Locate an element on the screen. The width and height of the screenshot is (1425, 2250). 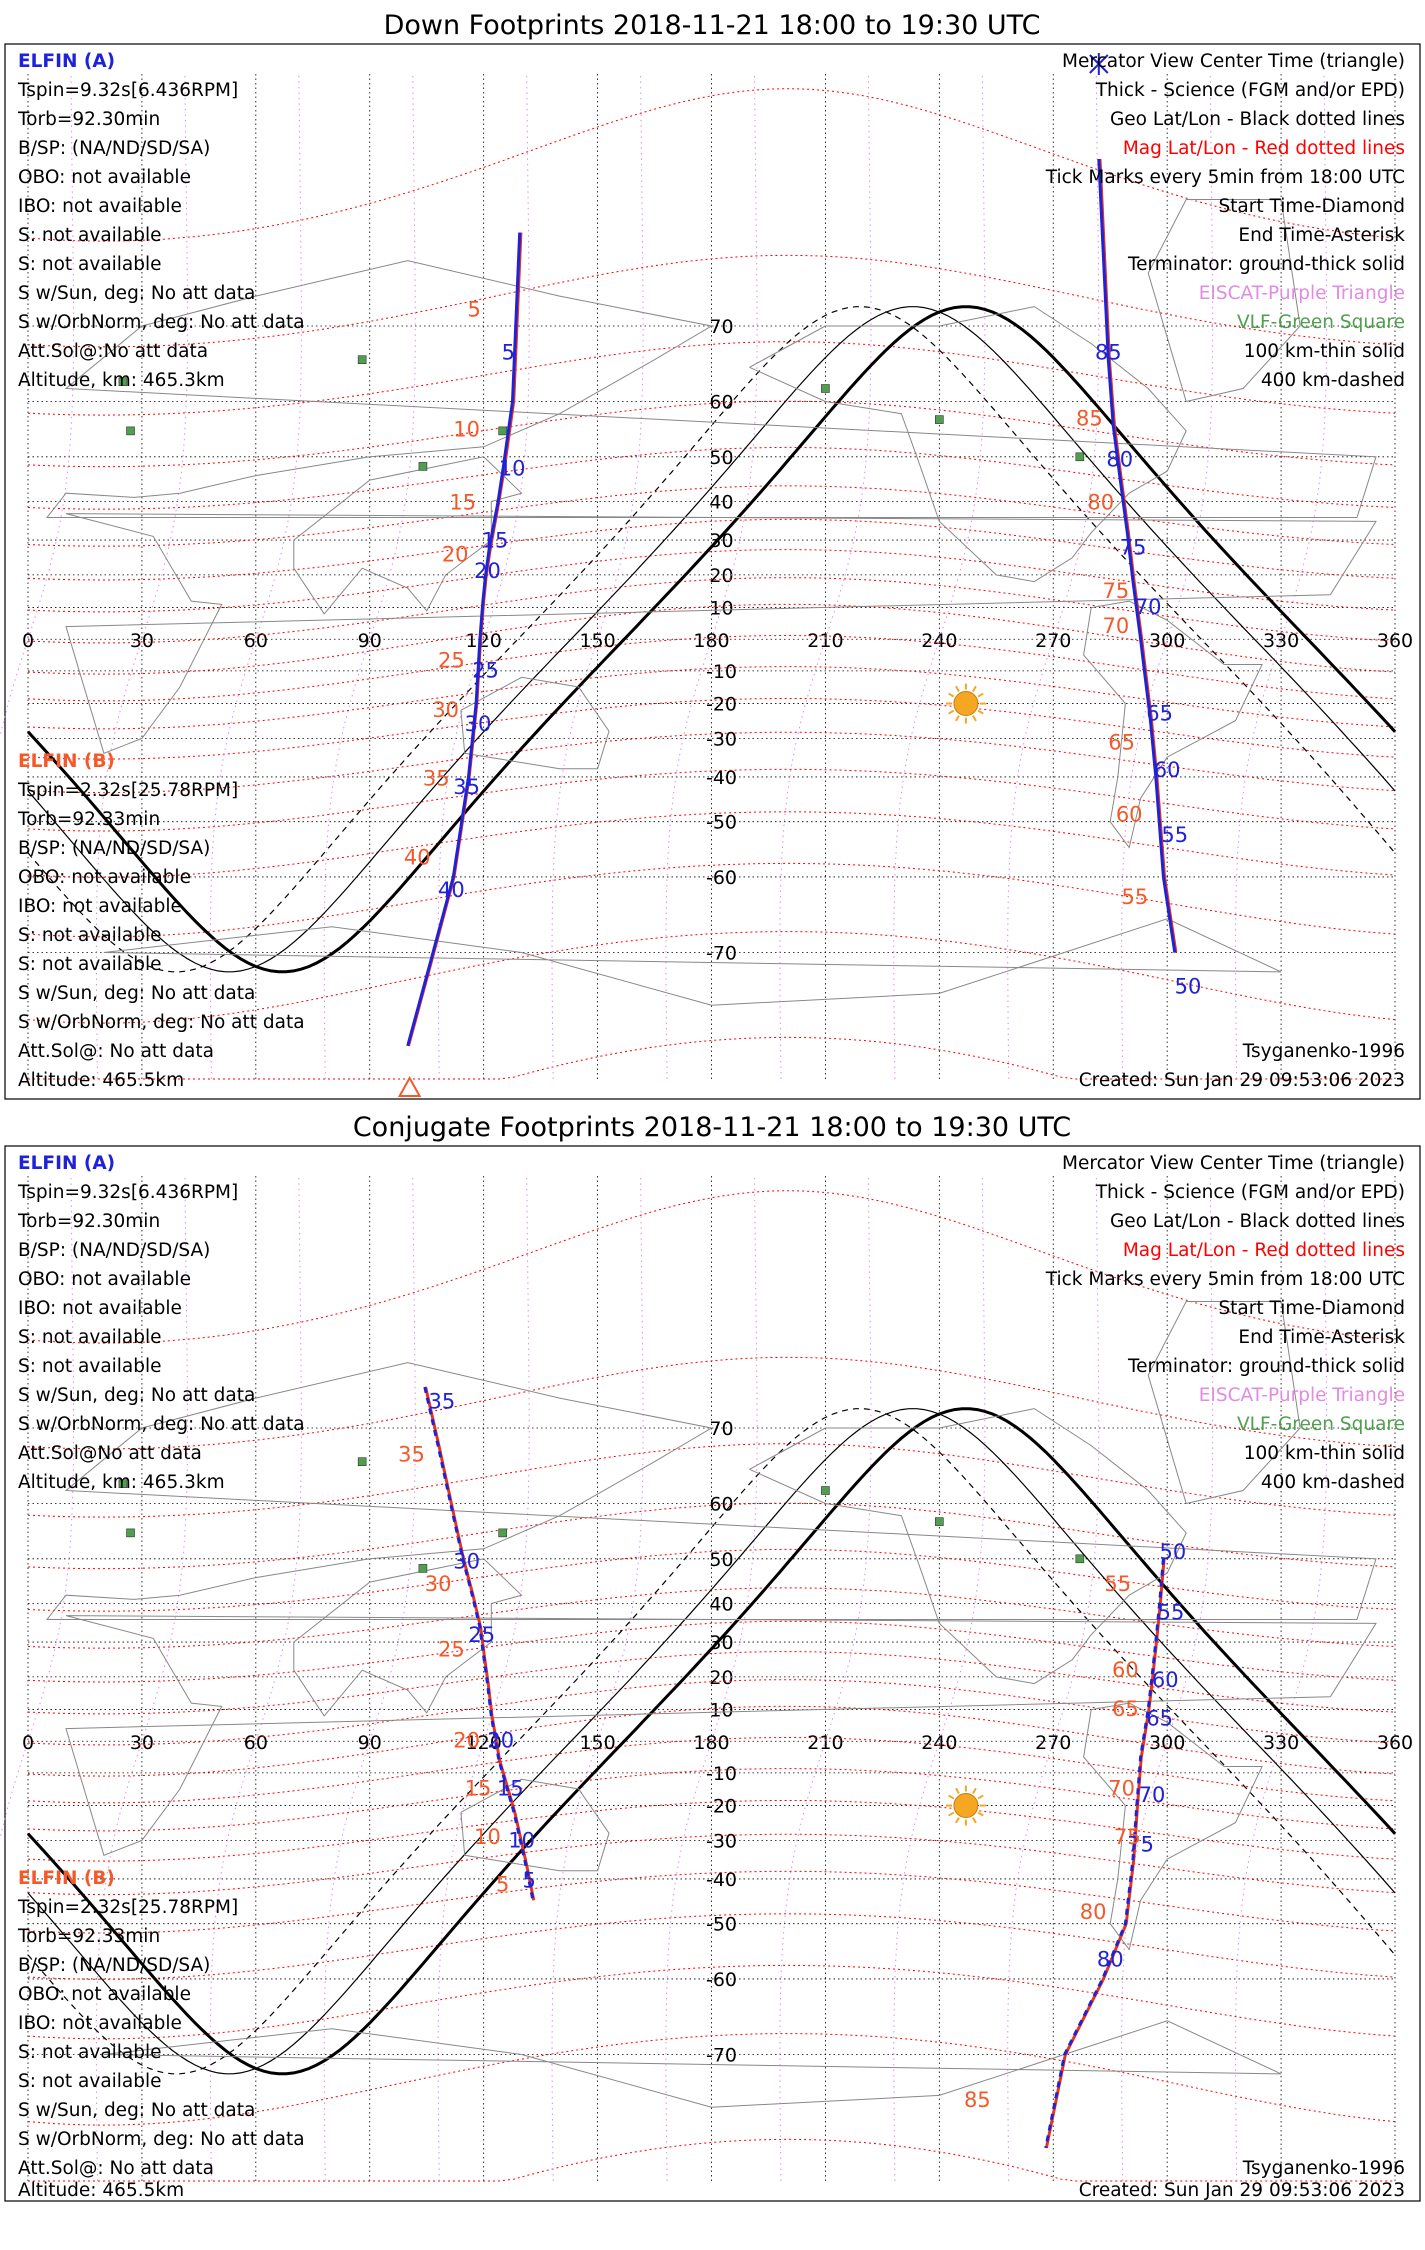
elfin-a-tick-label: 25 is located at coordinates (485, 670).